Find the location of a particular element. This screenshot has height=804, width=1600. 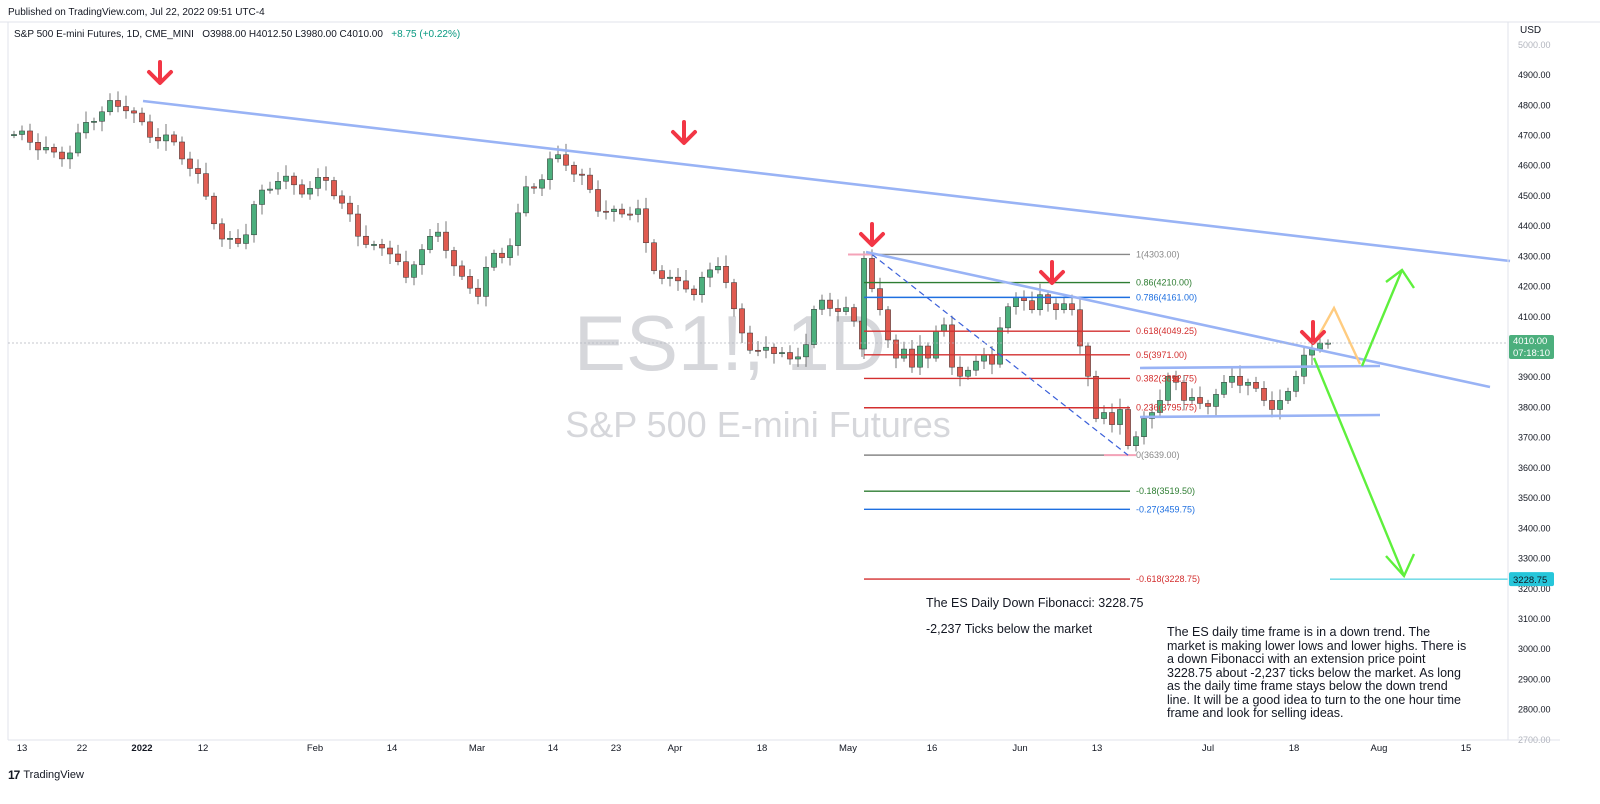

y-tick-label: 3500.00 is located at coordinates (1534, 498).